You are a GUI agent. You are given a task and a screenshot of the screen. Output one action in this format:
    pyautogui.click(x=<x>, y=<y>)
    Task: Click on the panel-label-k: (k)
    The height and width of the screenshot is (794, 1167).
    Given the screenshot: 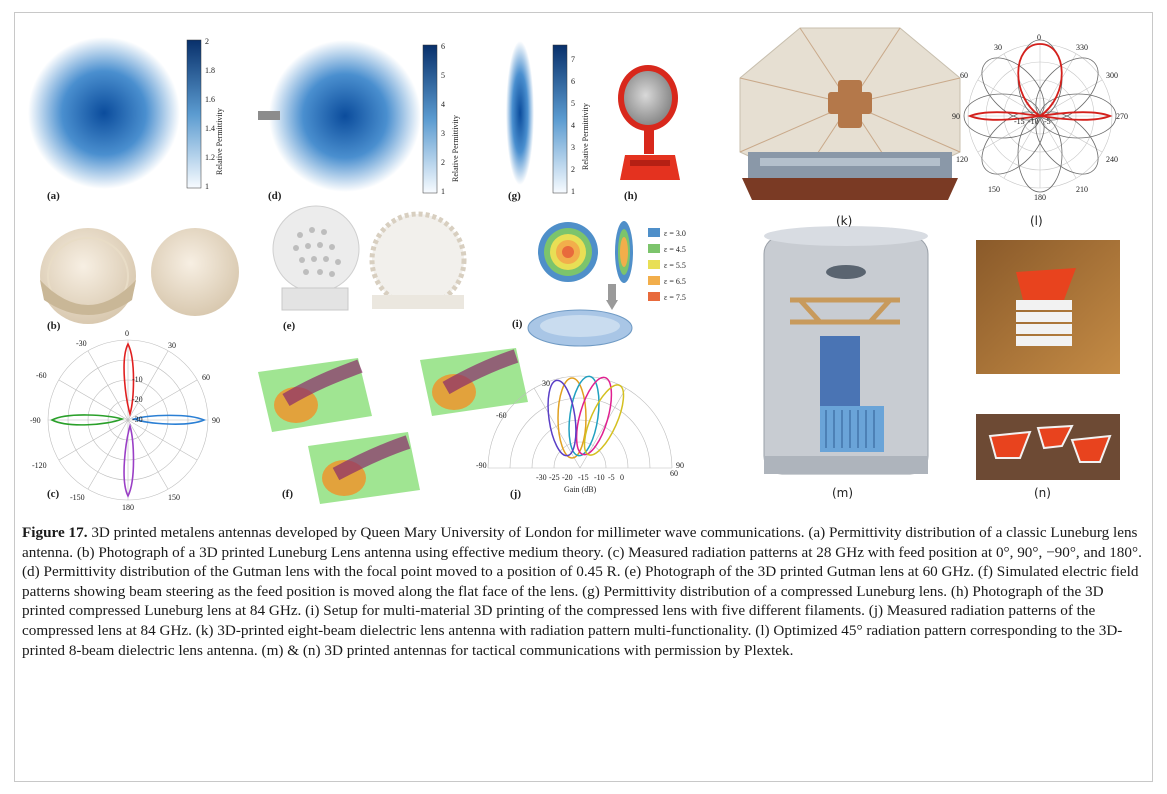 What is the action you would take?
    pyautogui.click(x=844, y=221)
    